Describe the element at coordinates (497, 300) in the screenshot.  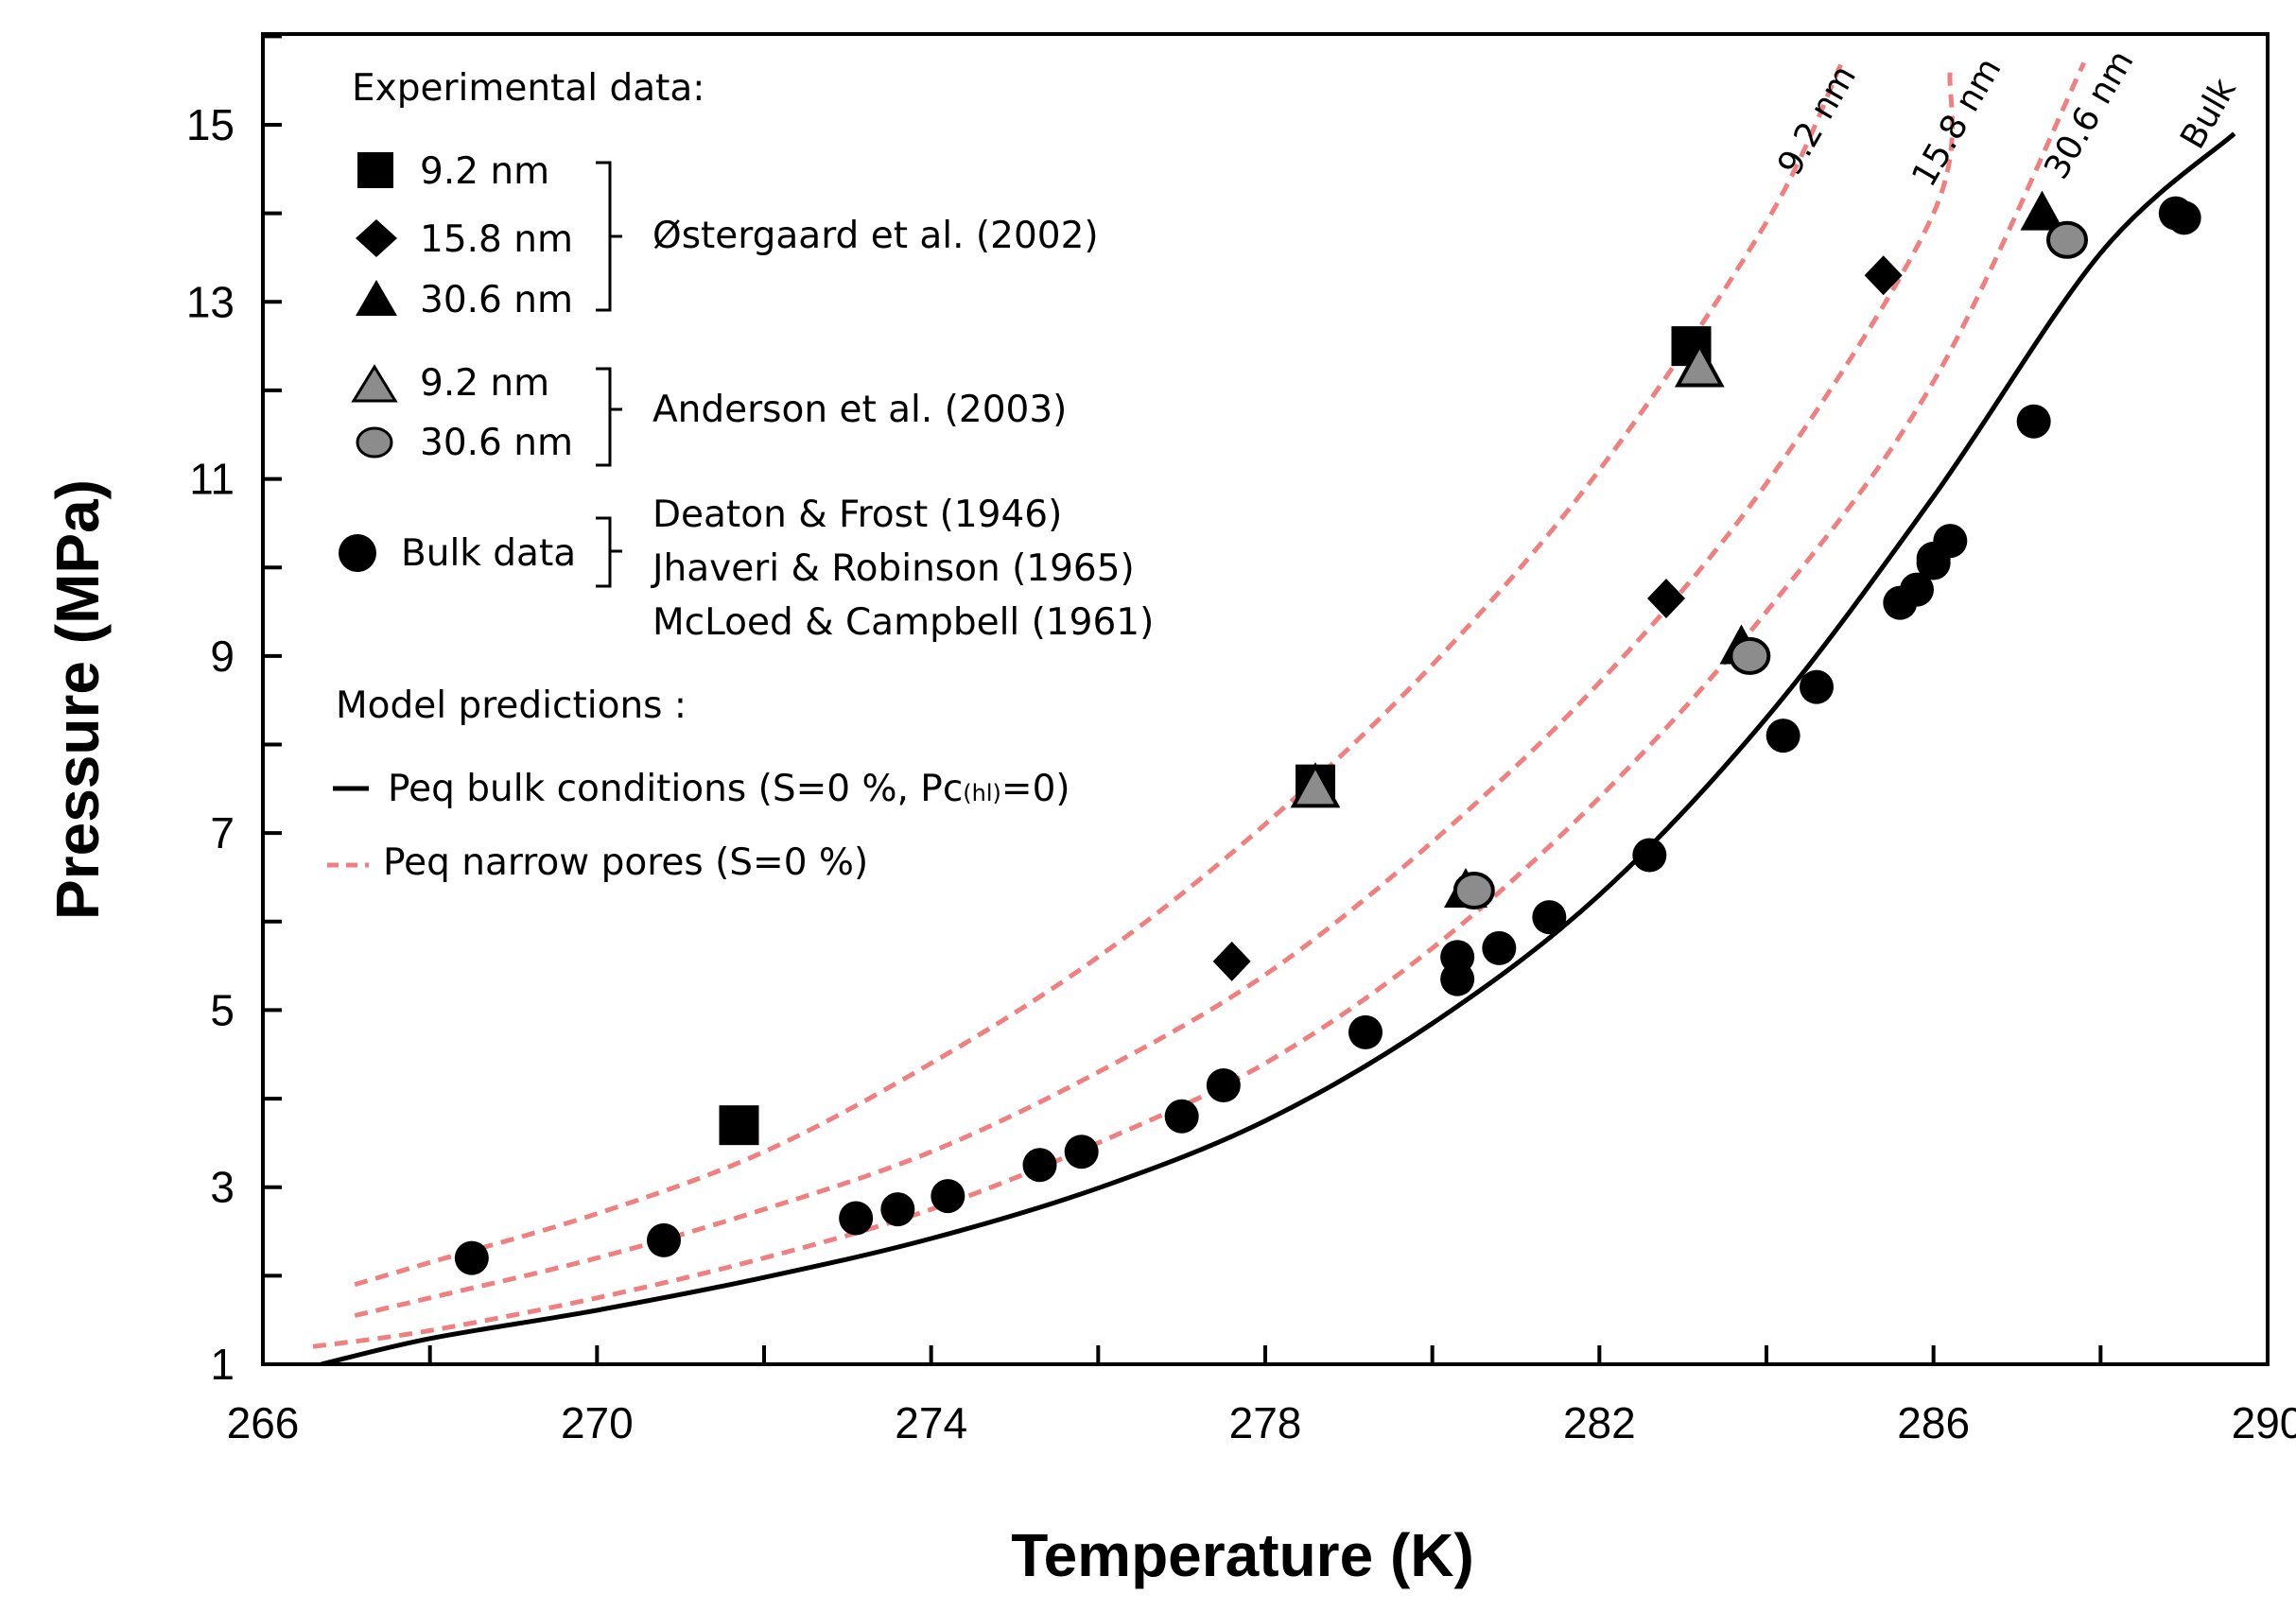
I see `legend-entry-ost-30-6: 30.6 nm` at that location.